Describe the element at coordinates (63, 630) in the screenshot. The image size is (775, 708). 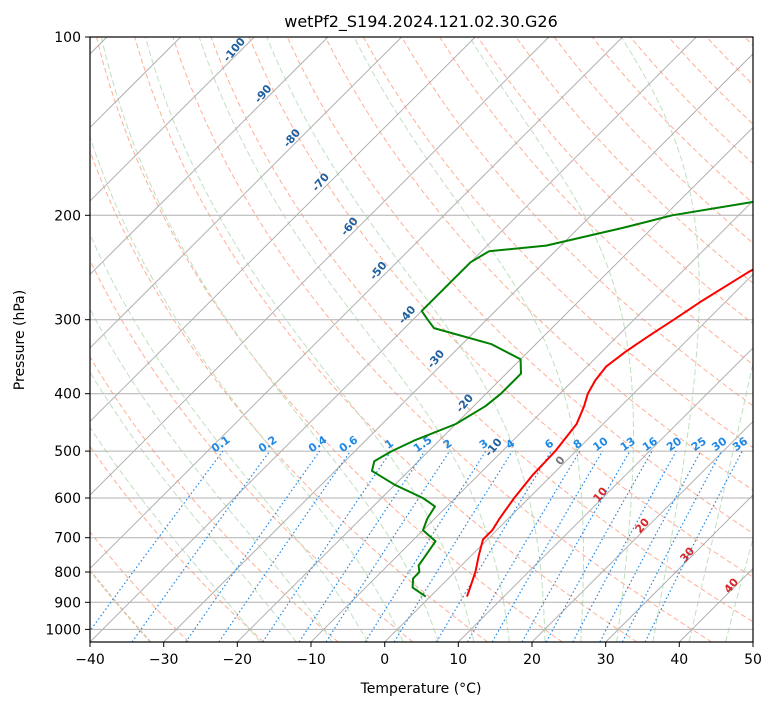
I see `y-tick-label: 1000` at that location.